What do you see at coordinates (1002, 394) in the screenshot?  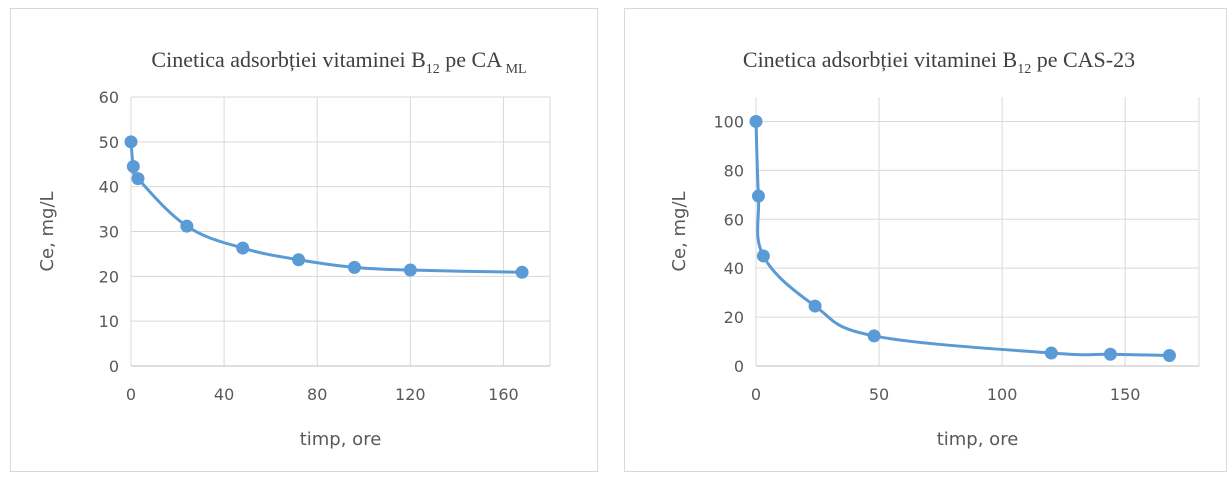 I see `x-tick-label: 100` at bounding box center [1002, 394].